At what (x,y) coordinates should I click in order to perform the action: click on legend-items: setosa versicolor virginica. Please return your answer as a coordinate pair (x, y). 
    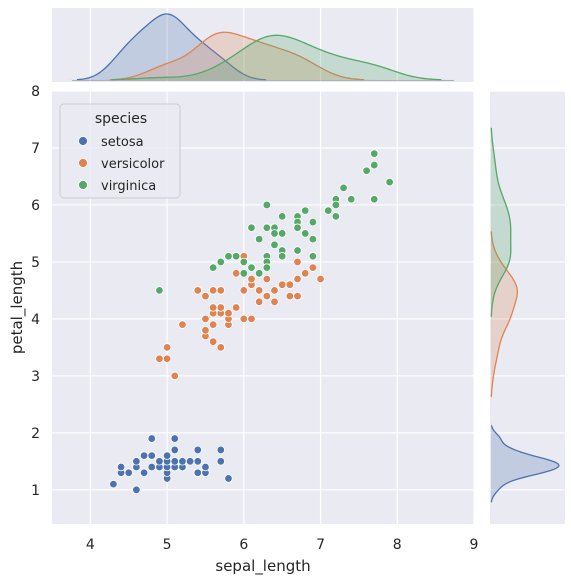
    Looking at the image, I should click on (121, 164).